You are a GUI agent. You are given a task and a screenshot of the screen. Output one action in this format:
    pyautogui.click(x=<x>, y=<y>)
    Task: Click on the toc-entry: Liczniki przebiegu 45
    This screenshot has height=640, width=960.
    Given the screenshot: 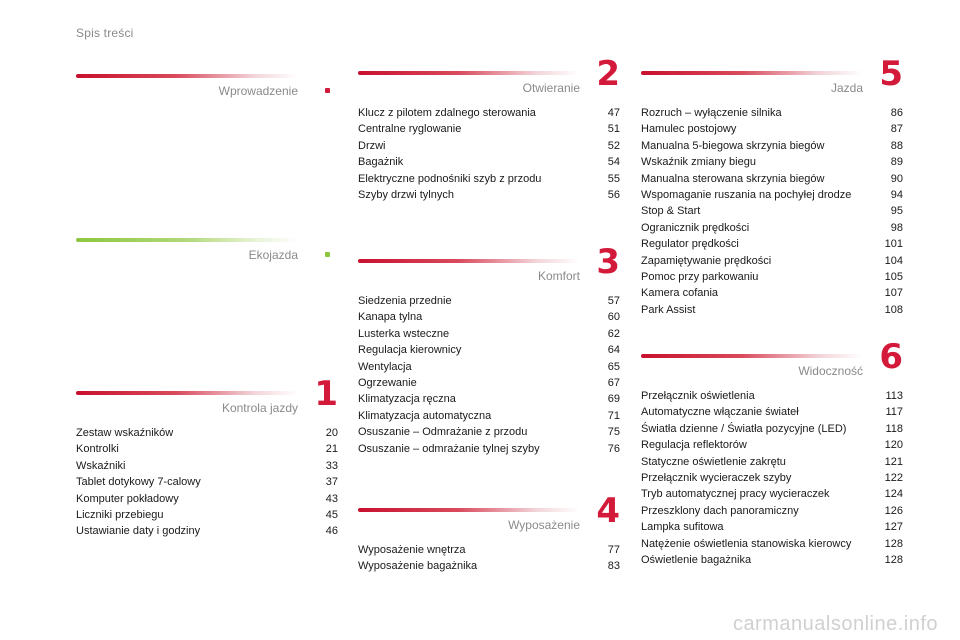 What is the action you would take?
    pyautogui.click(x=207, y=515)
    